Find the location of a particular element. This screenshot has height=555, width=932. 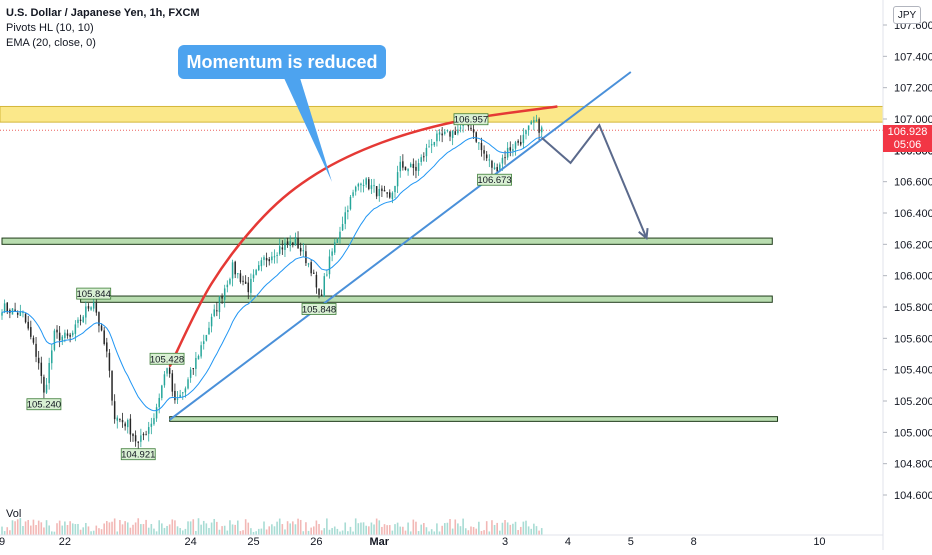

resistance-zone is located at coordinates (442, 114).